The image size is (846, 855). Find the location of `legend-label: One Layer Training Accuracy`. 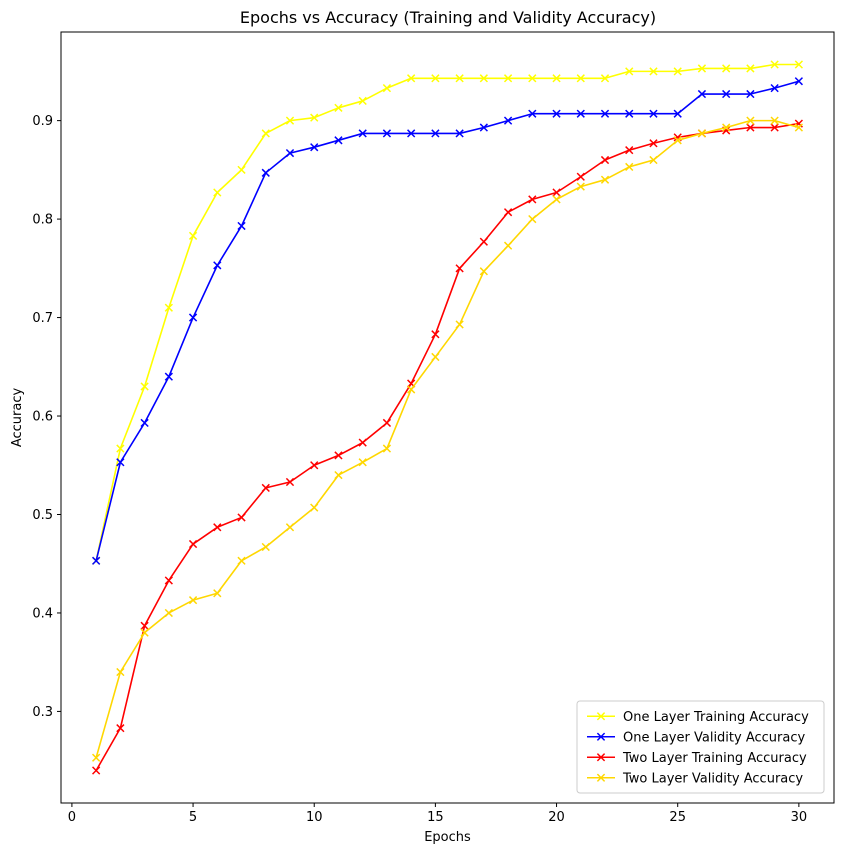

legend-label: One Layer Training Accuracy is located at coordinates (716, 717).